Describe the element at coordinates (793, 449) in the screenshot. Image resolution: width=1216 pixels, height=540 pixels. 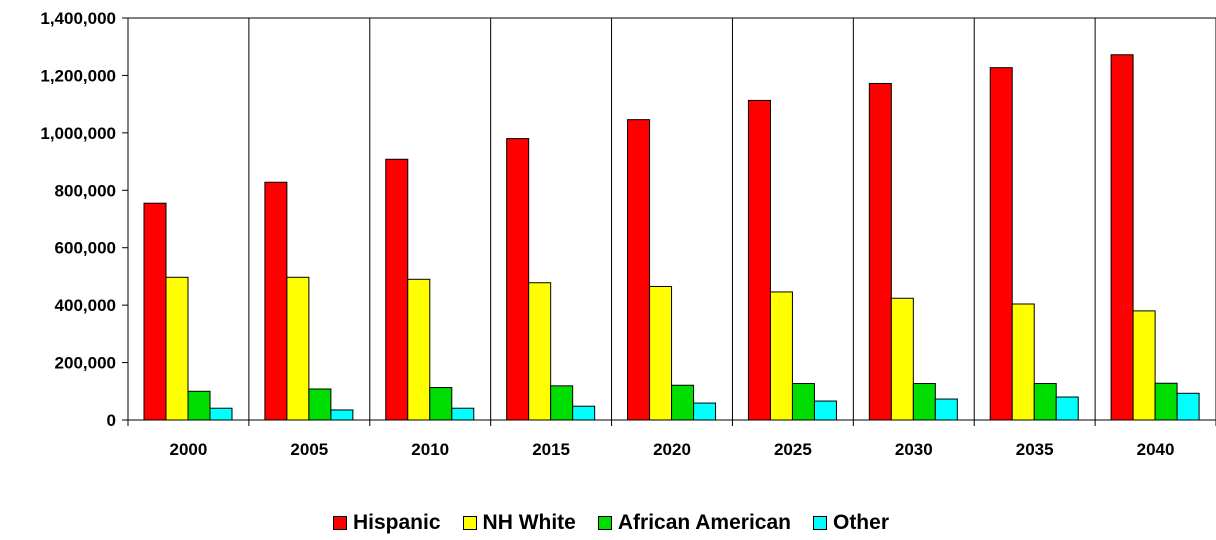
I see `x-tick-label: 2025` at that location.